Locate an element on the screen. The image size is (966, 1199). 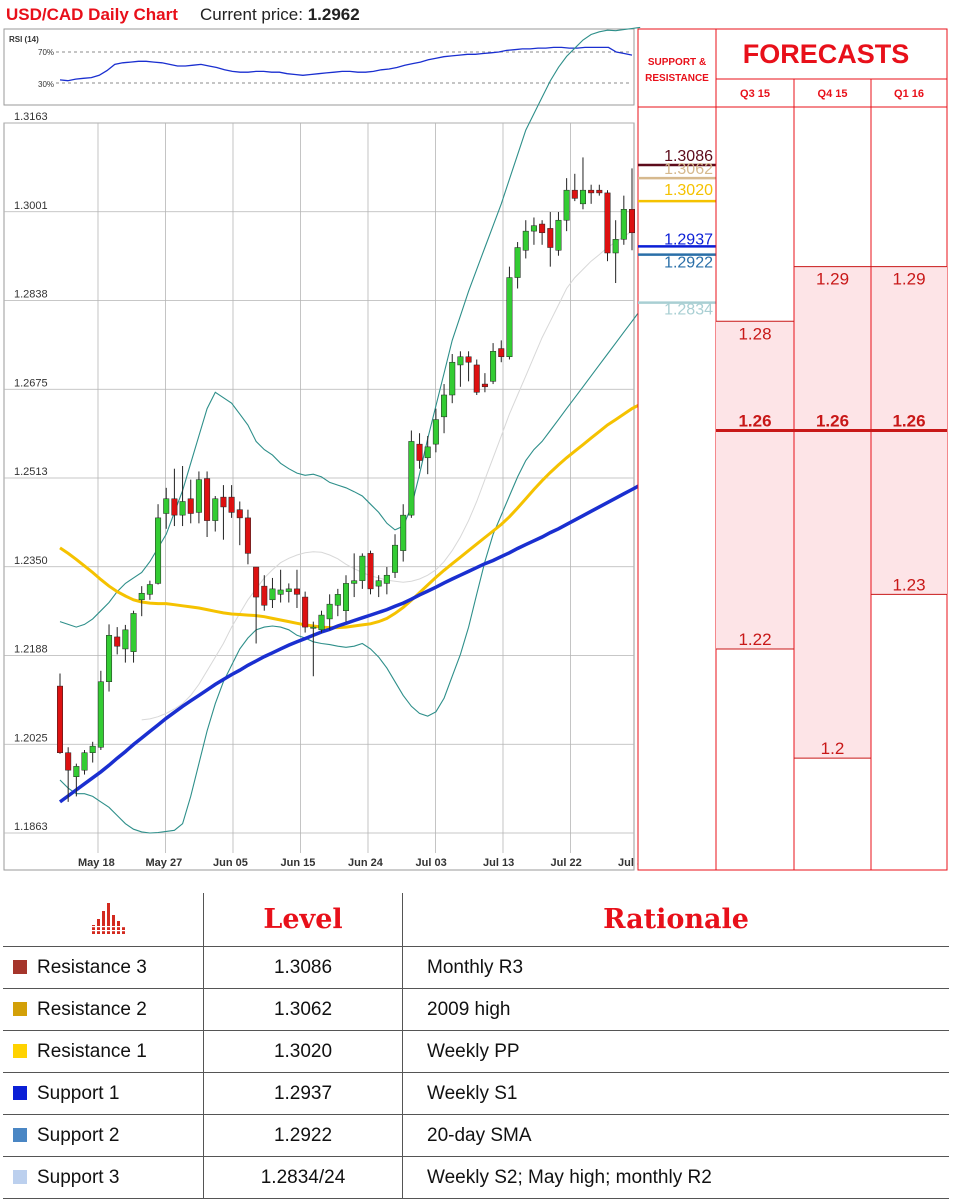
row-rationale: 2009 high is located at coordinates (675, 1009).